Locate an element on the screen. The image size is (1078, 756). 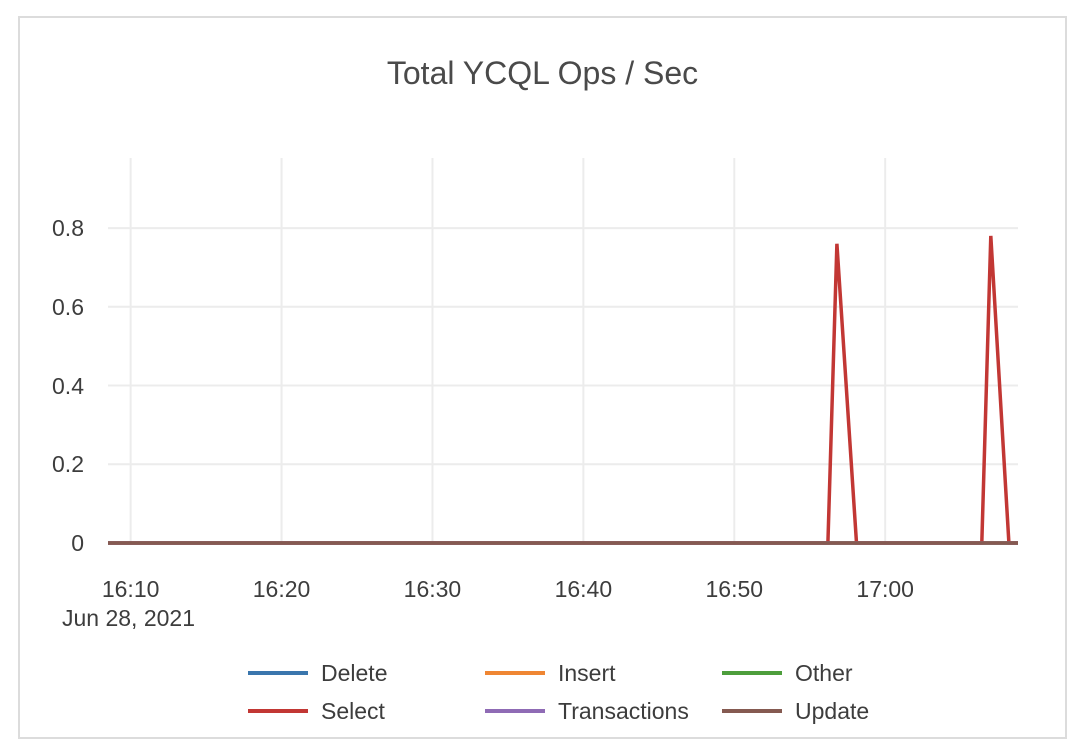
legend-label: Select is located at coordinates (353, 710).